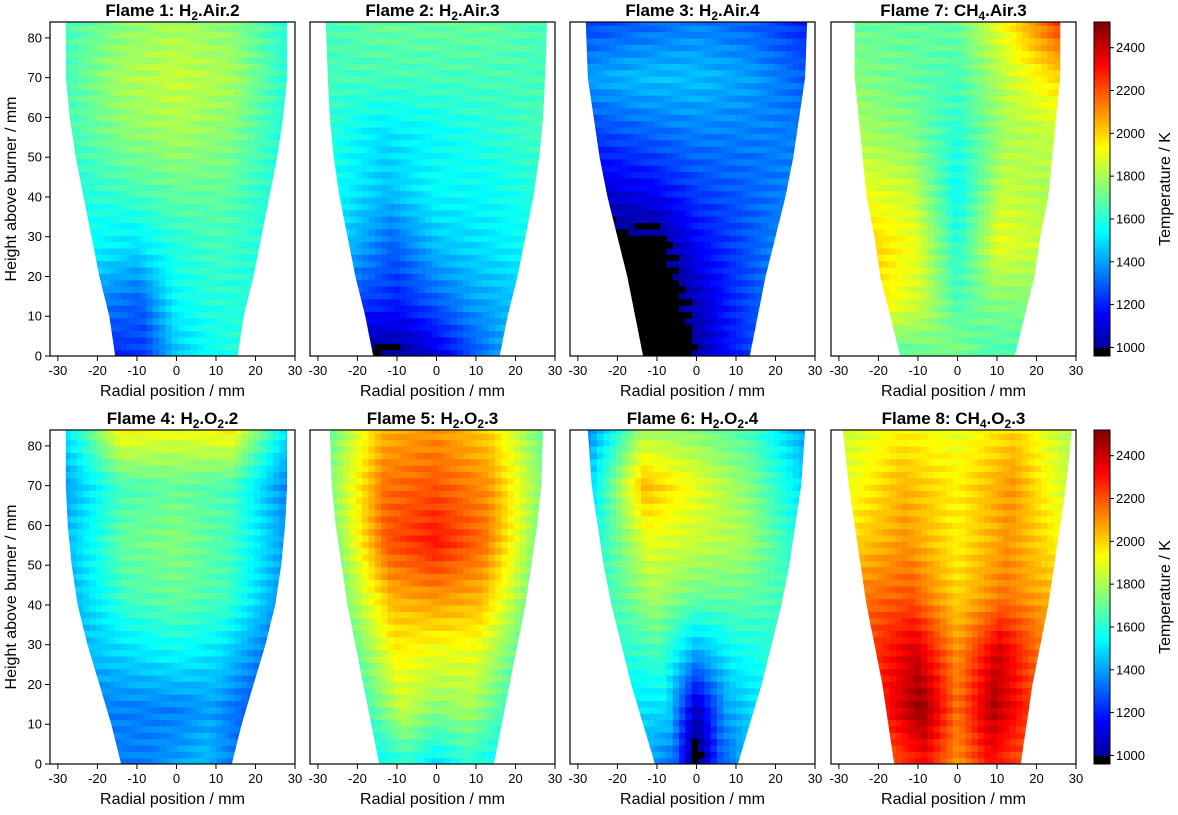 This screenshot has width=1178, height=815. What do you see at coordinates (432, 391) in the screenshot?
I see `x-axis-label: Radial position / mm` at bounding box center [432, 391].